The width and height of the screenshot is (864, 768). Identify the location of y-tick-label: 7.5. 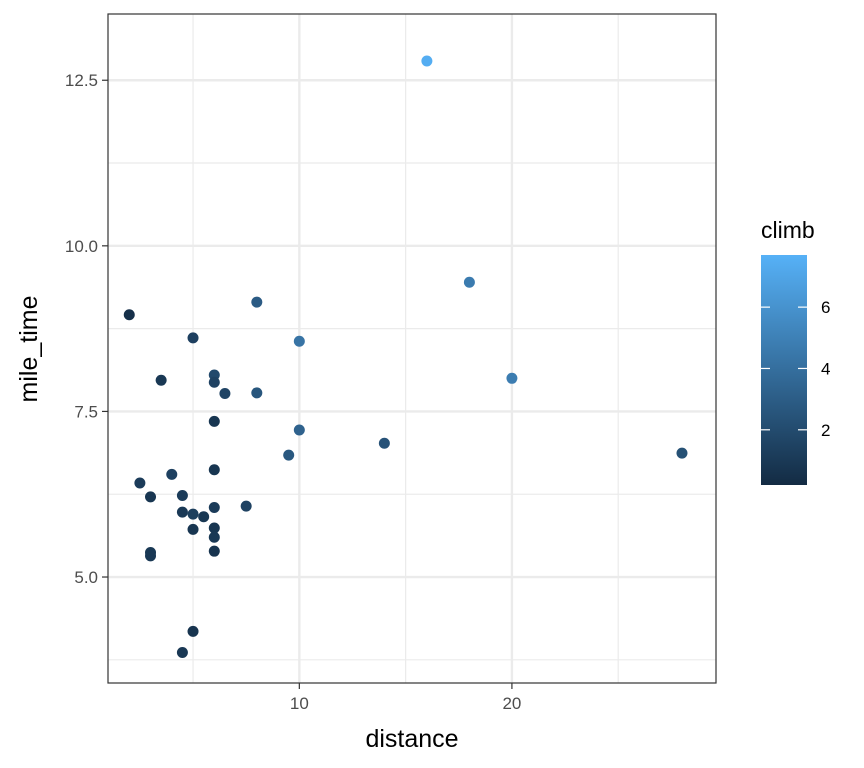
(86, 411).